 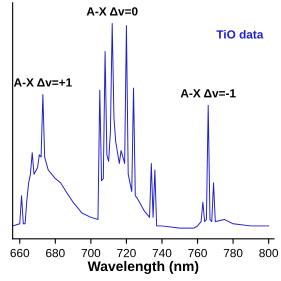 I want to click on x-tick-label: 660, so click(x=20, y=253).